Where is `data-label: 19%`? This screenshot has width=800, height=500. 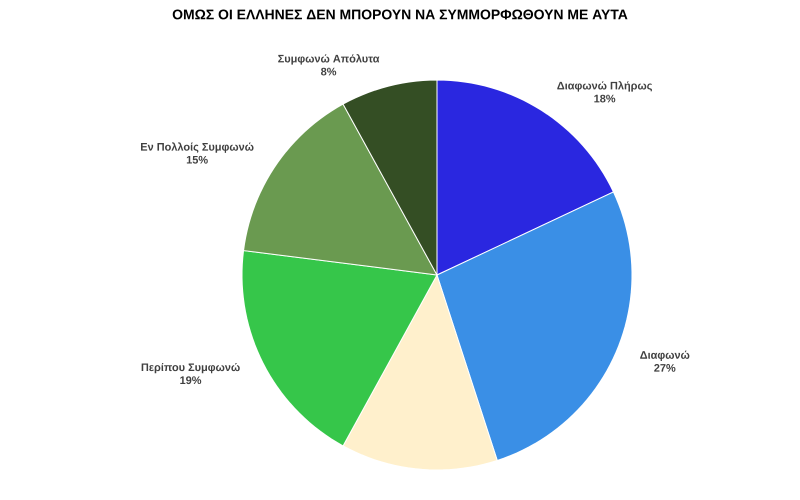 data-label: 19% is located at coordinates (191, 380).